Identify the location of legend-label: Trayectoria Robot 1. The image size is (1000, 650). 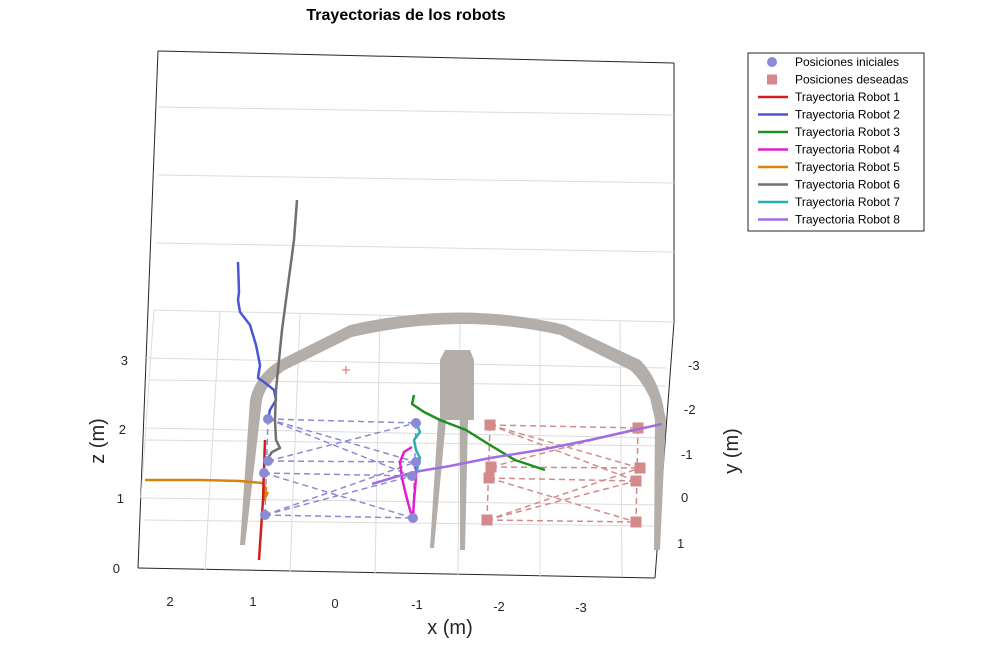
(847, 97).